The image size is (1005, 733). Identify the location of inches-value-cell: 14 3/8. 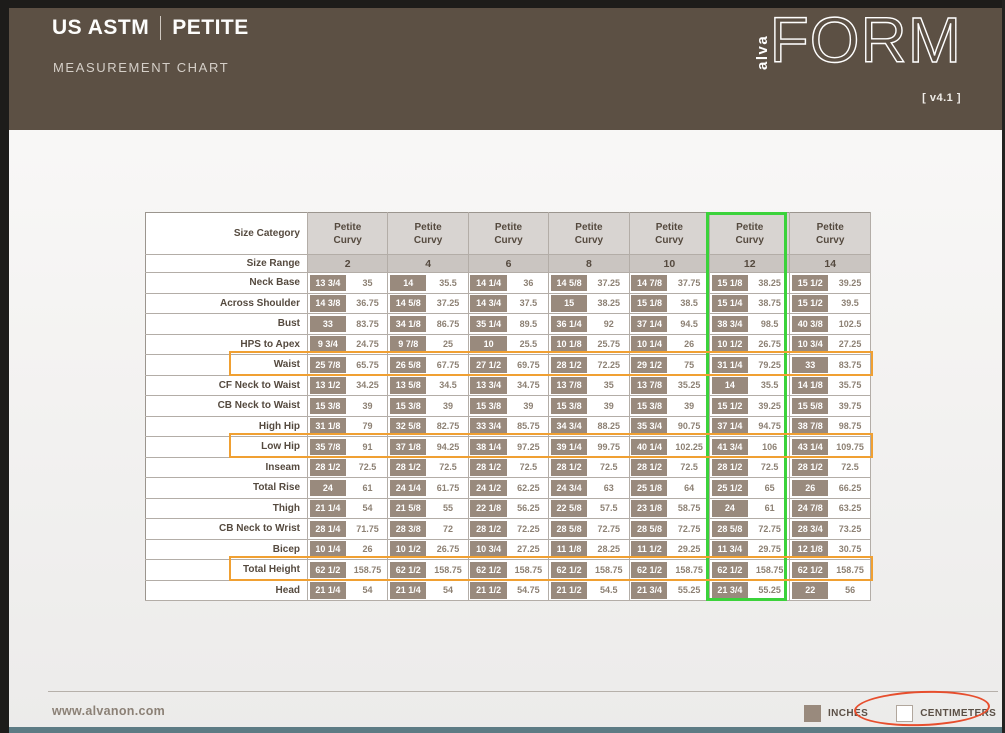
(328, 303).